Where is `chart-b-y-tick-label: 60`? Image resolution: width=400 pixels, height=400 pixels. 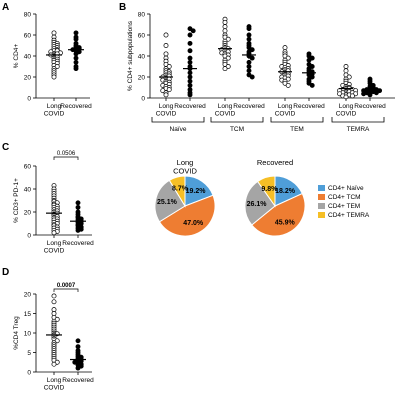
chart-b-y-tick-label: 60 is located at coordinates (142, 36).